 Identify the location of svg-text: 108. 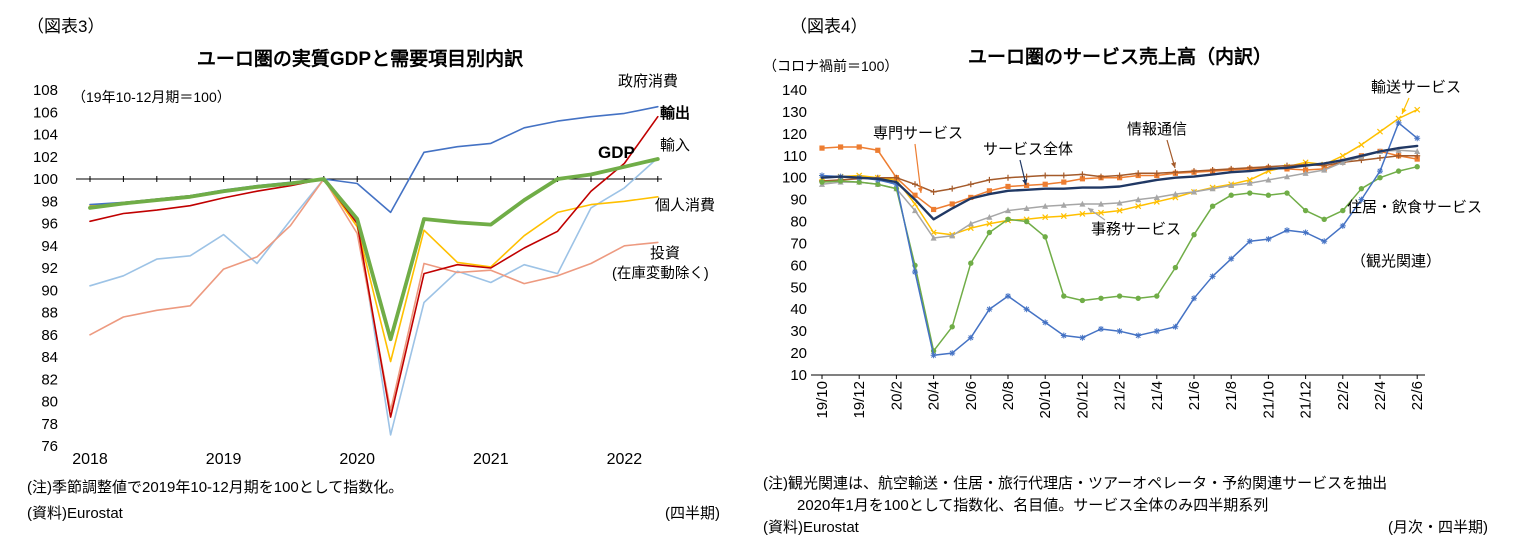
(45, 90).